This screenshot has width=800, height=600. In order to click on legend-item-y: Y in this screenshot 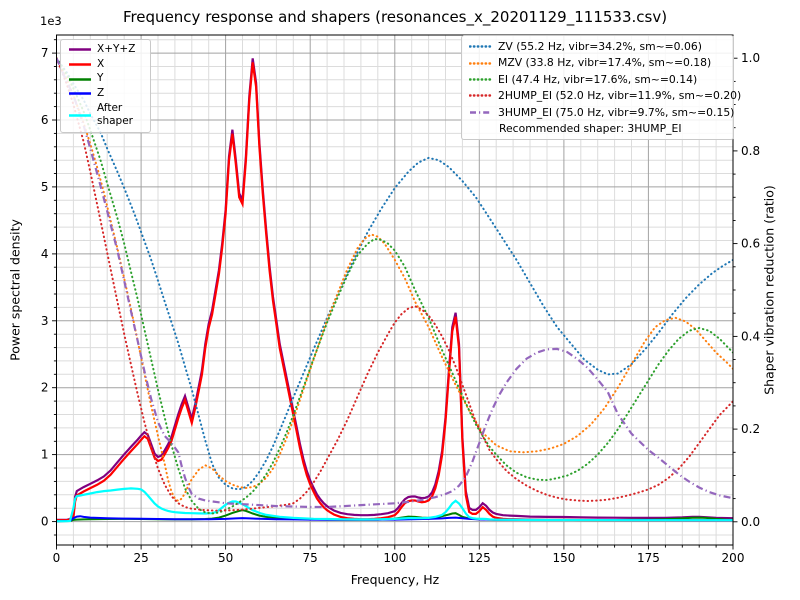, I will do `click(105, 79)`.